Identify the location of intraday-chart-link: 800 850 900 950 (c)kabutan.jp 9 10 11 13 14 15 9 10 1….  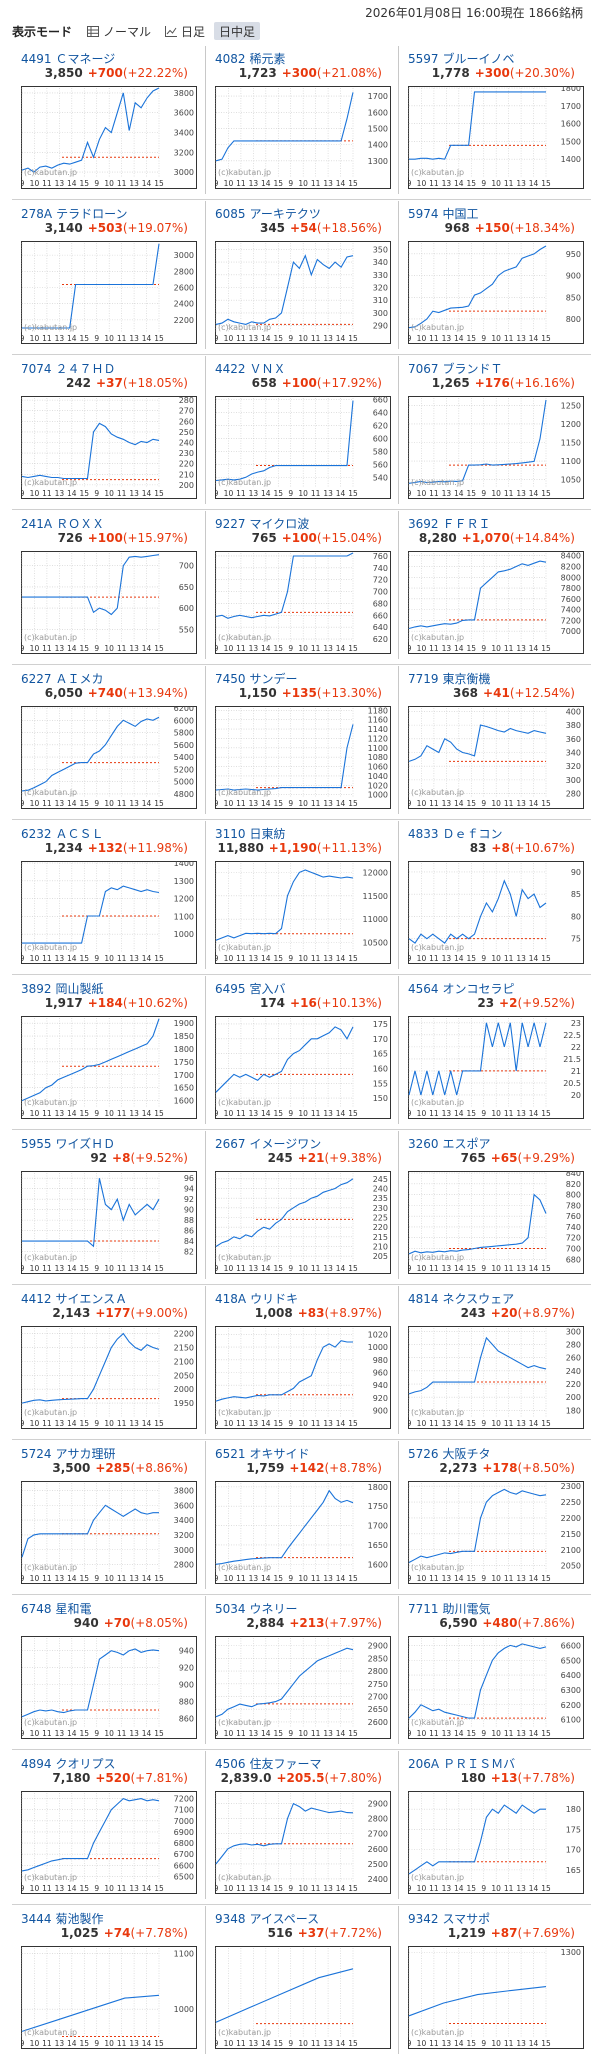
(495, 292).